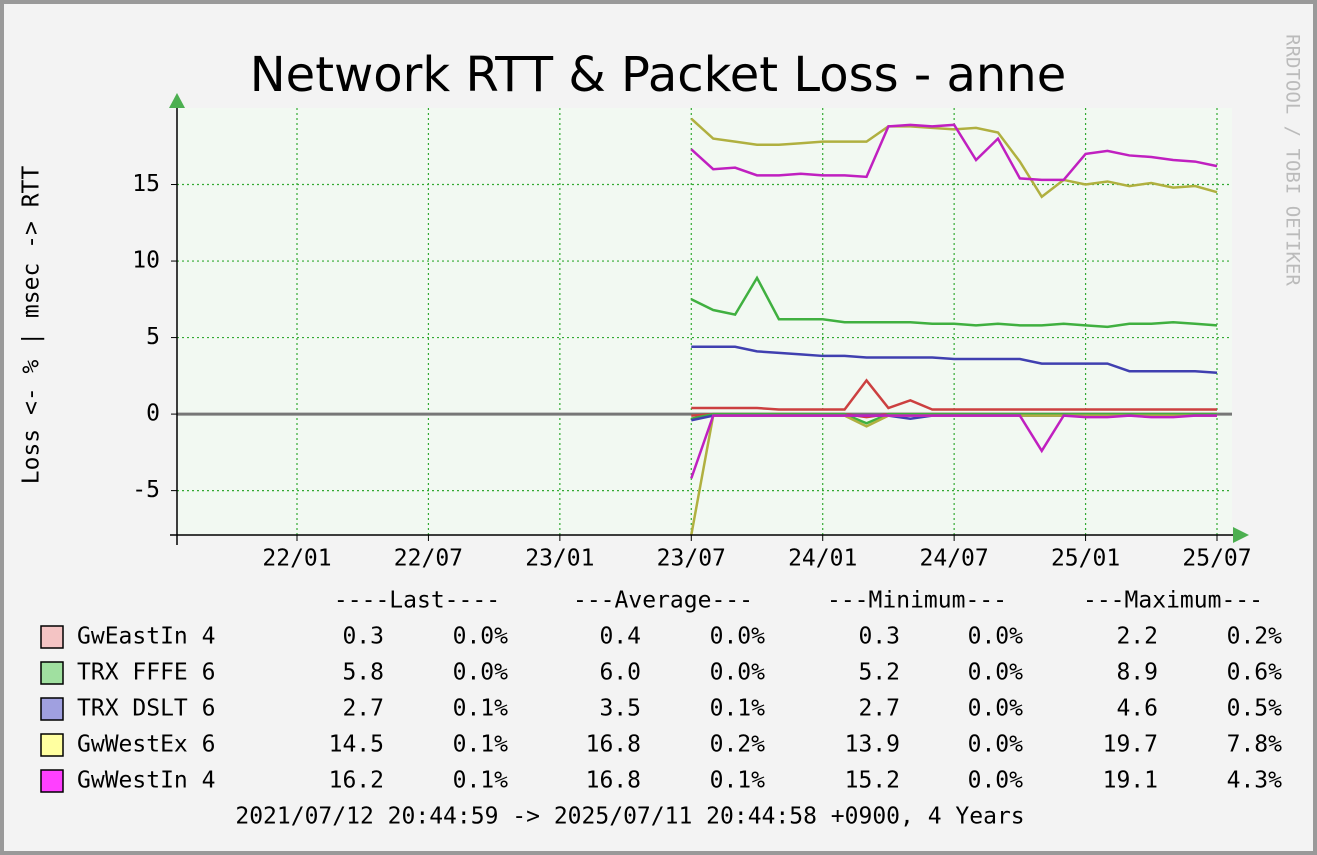  What do you see at coordinates (146, 261) in the screenshot?
I see `y-tick-label: 10` at bounding box center [146, 261].